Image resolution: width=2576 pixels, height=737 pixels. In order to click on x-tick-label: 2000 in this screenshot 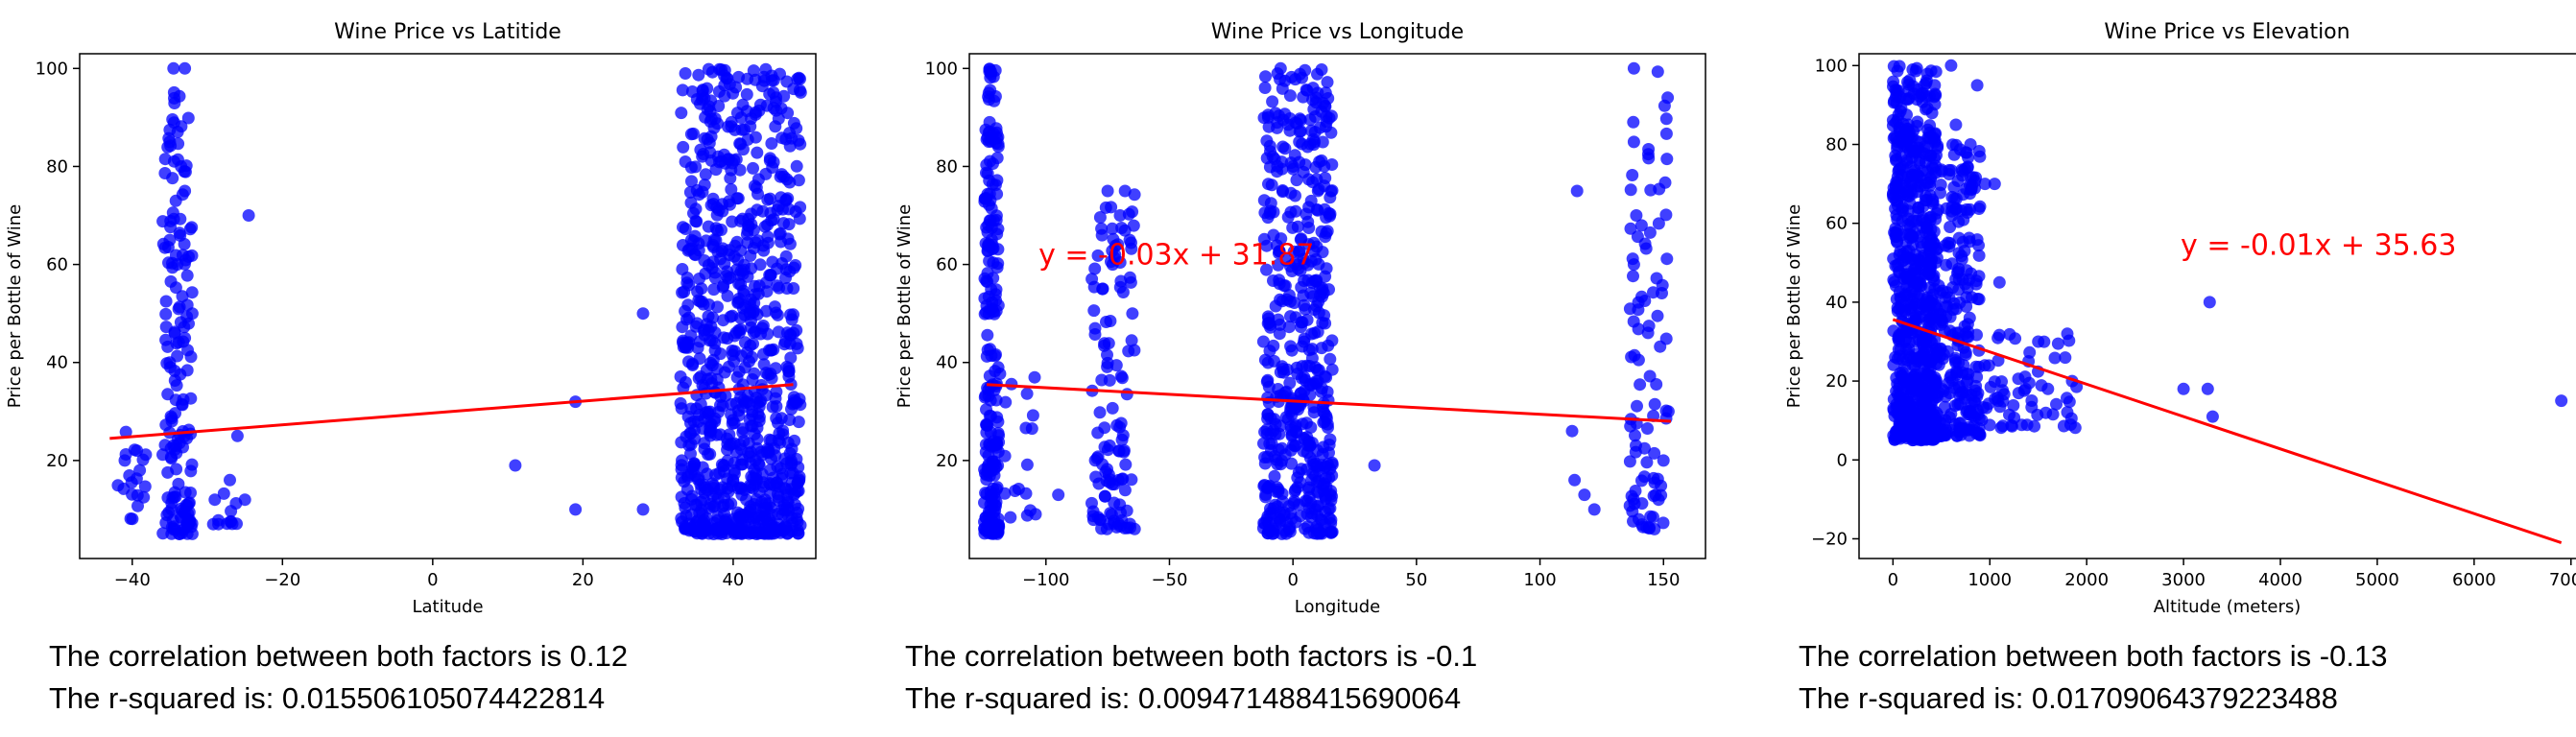, I will do `click(2086, 580)`.